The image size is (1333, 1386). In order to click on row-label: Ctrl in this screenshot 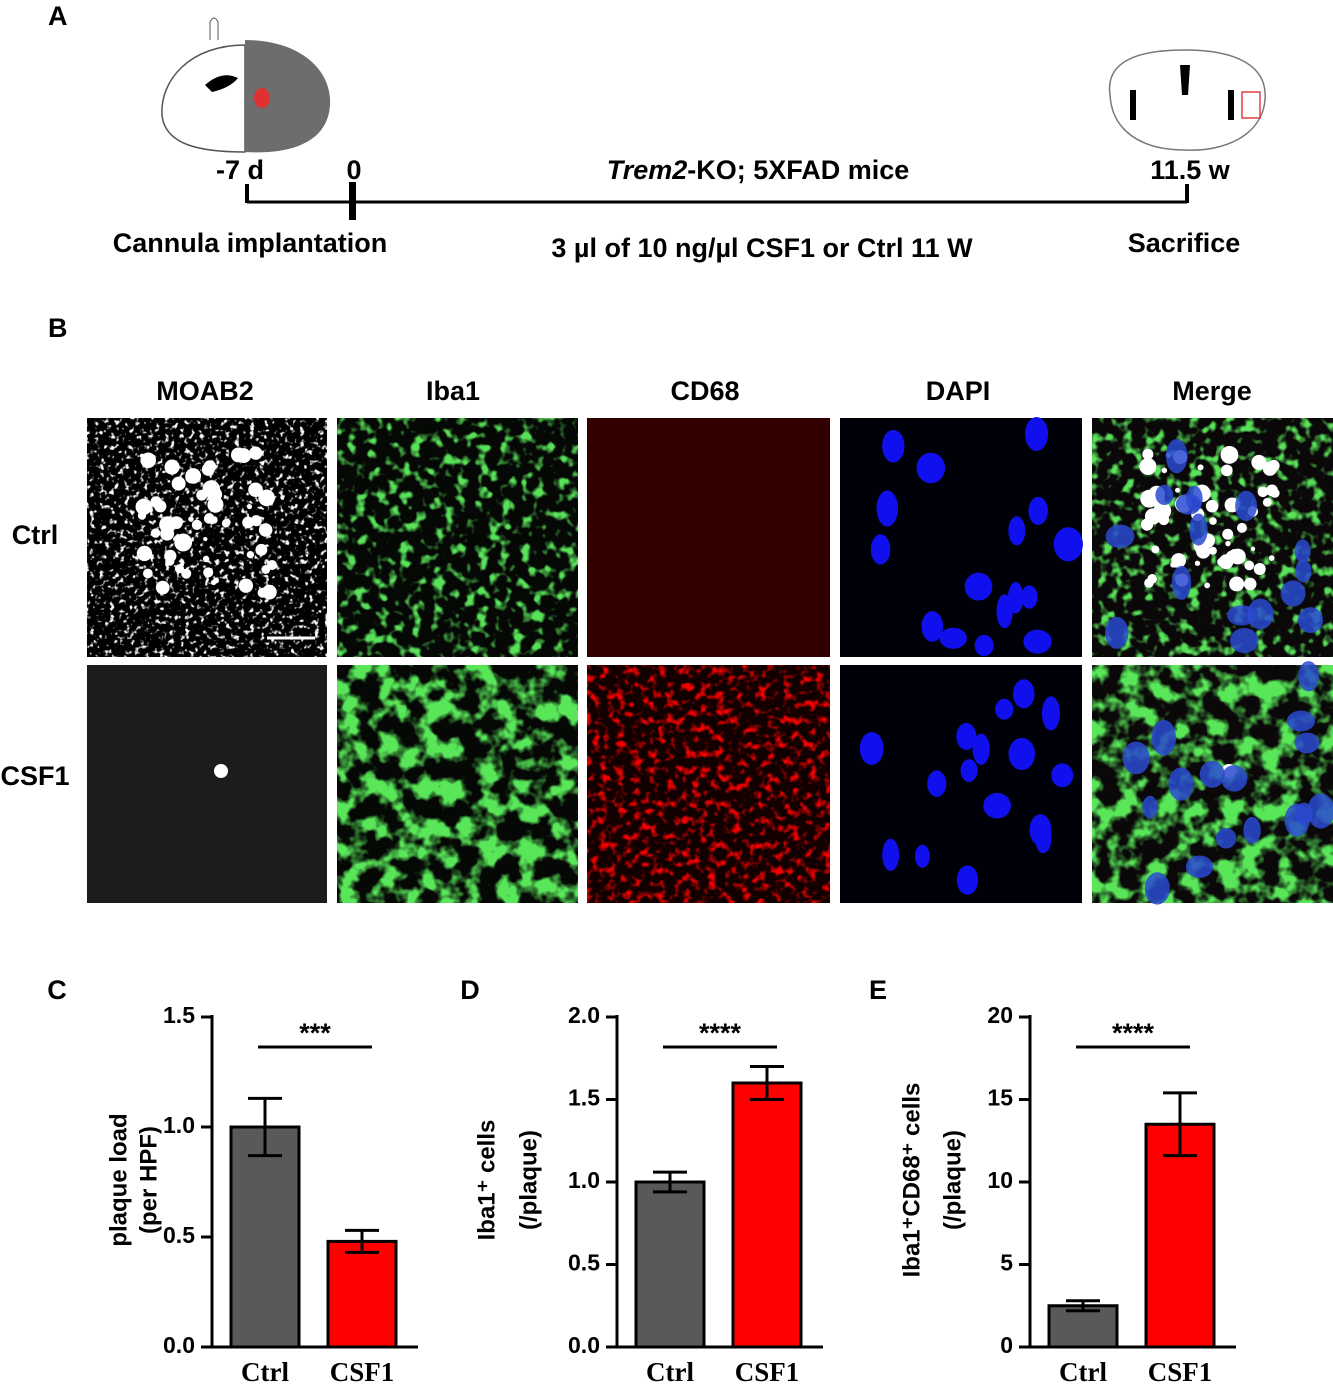, I will do `click(35, 535)`.